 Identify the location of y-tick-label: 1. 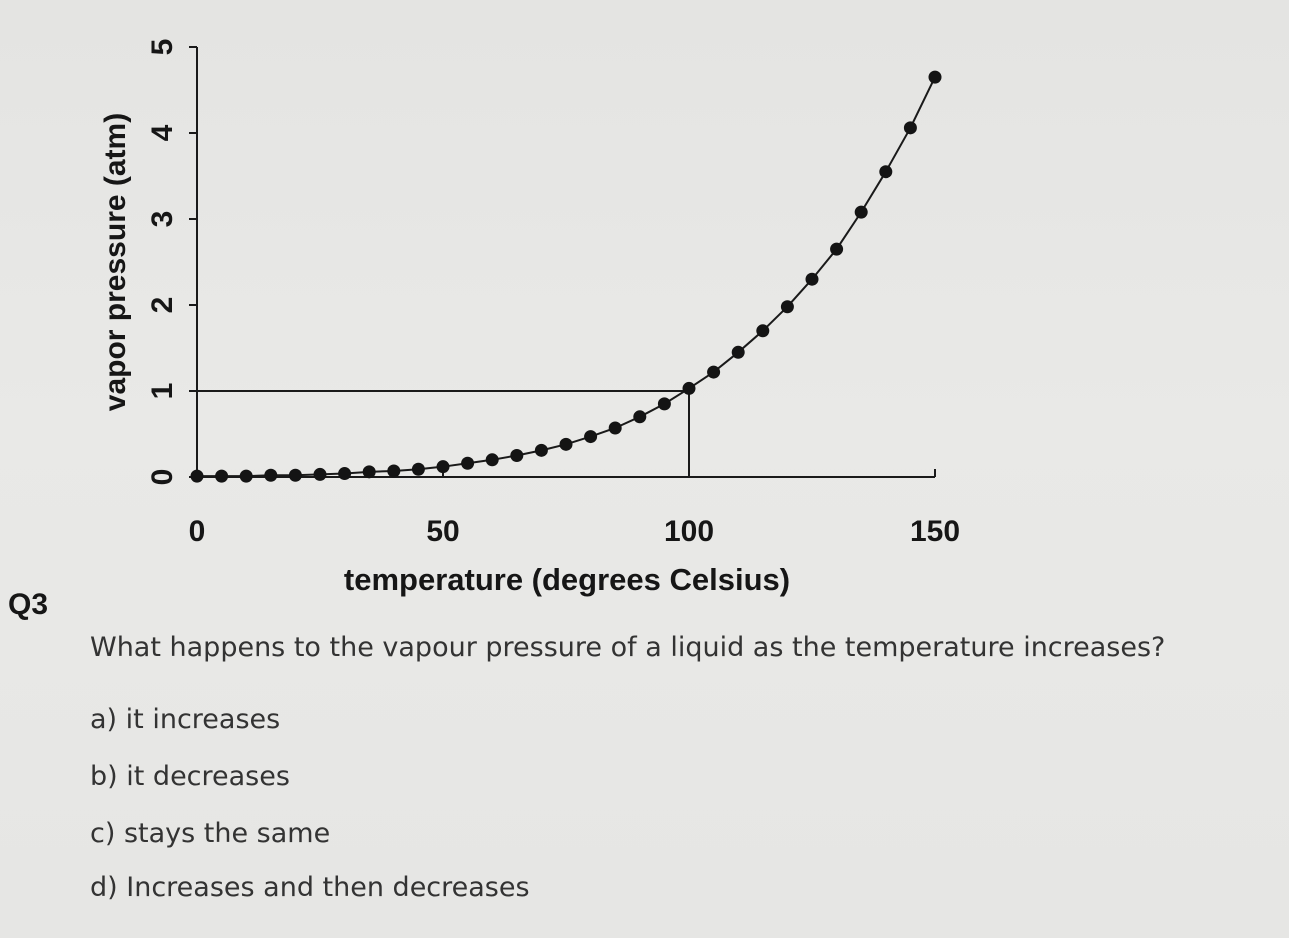
(162, 391).